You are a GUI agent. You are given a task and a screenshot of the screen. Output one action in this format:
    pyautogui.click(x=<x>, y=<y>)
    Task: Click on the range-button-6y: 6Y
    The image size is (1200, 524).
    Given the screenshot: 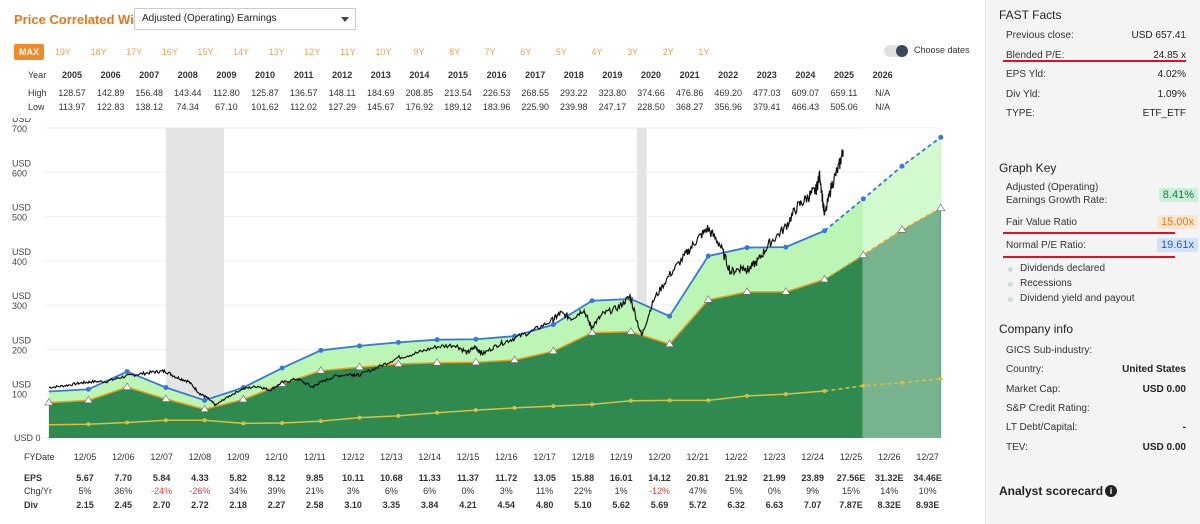 What is the action you would take?
    pyautogui.click(x=526, y=52)
    